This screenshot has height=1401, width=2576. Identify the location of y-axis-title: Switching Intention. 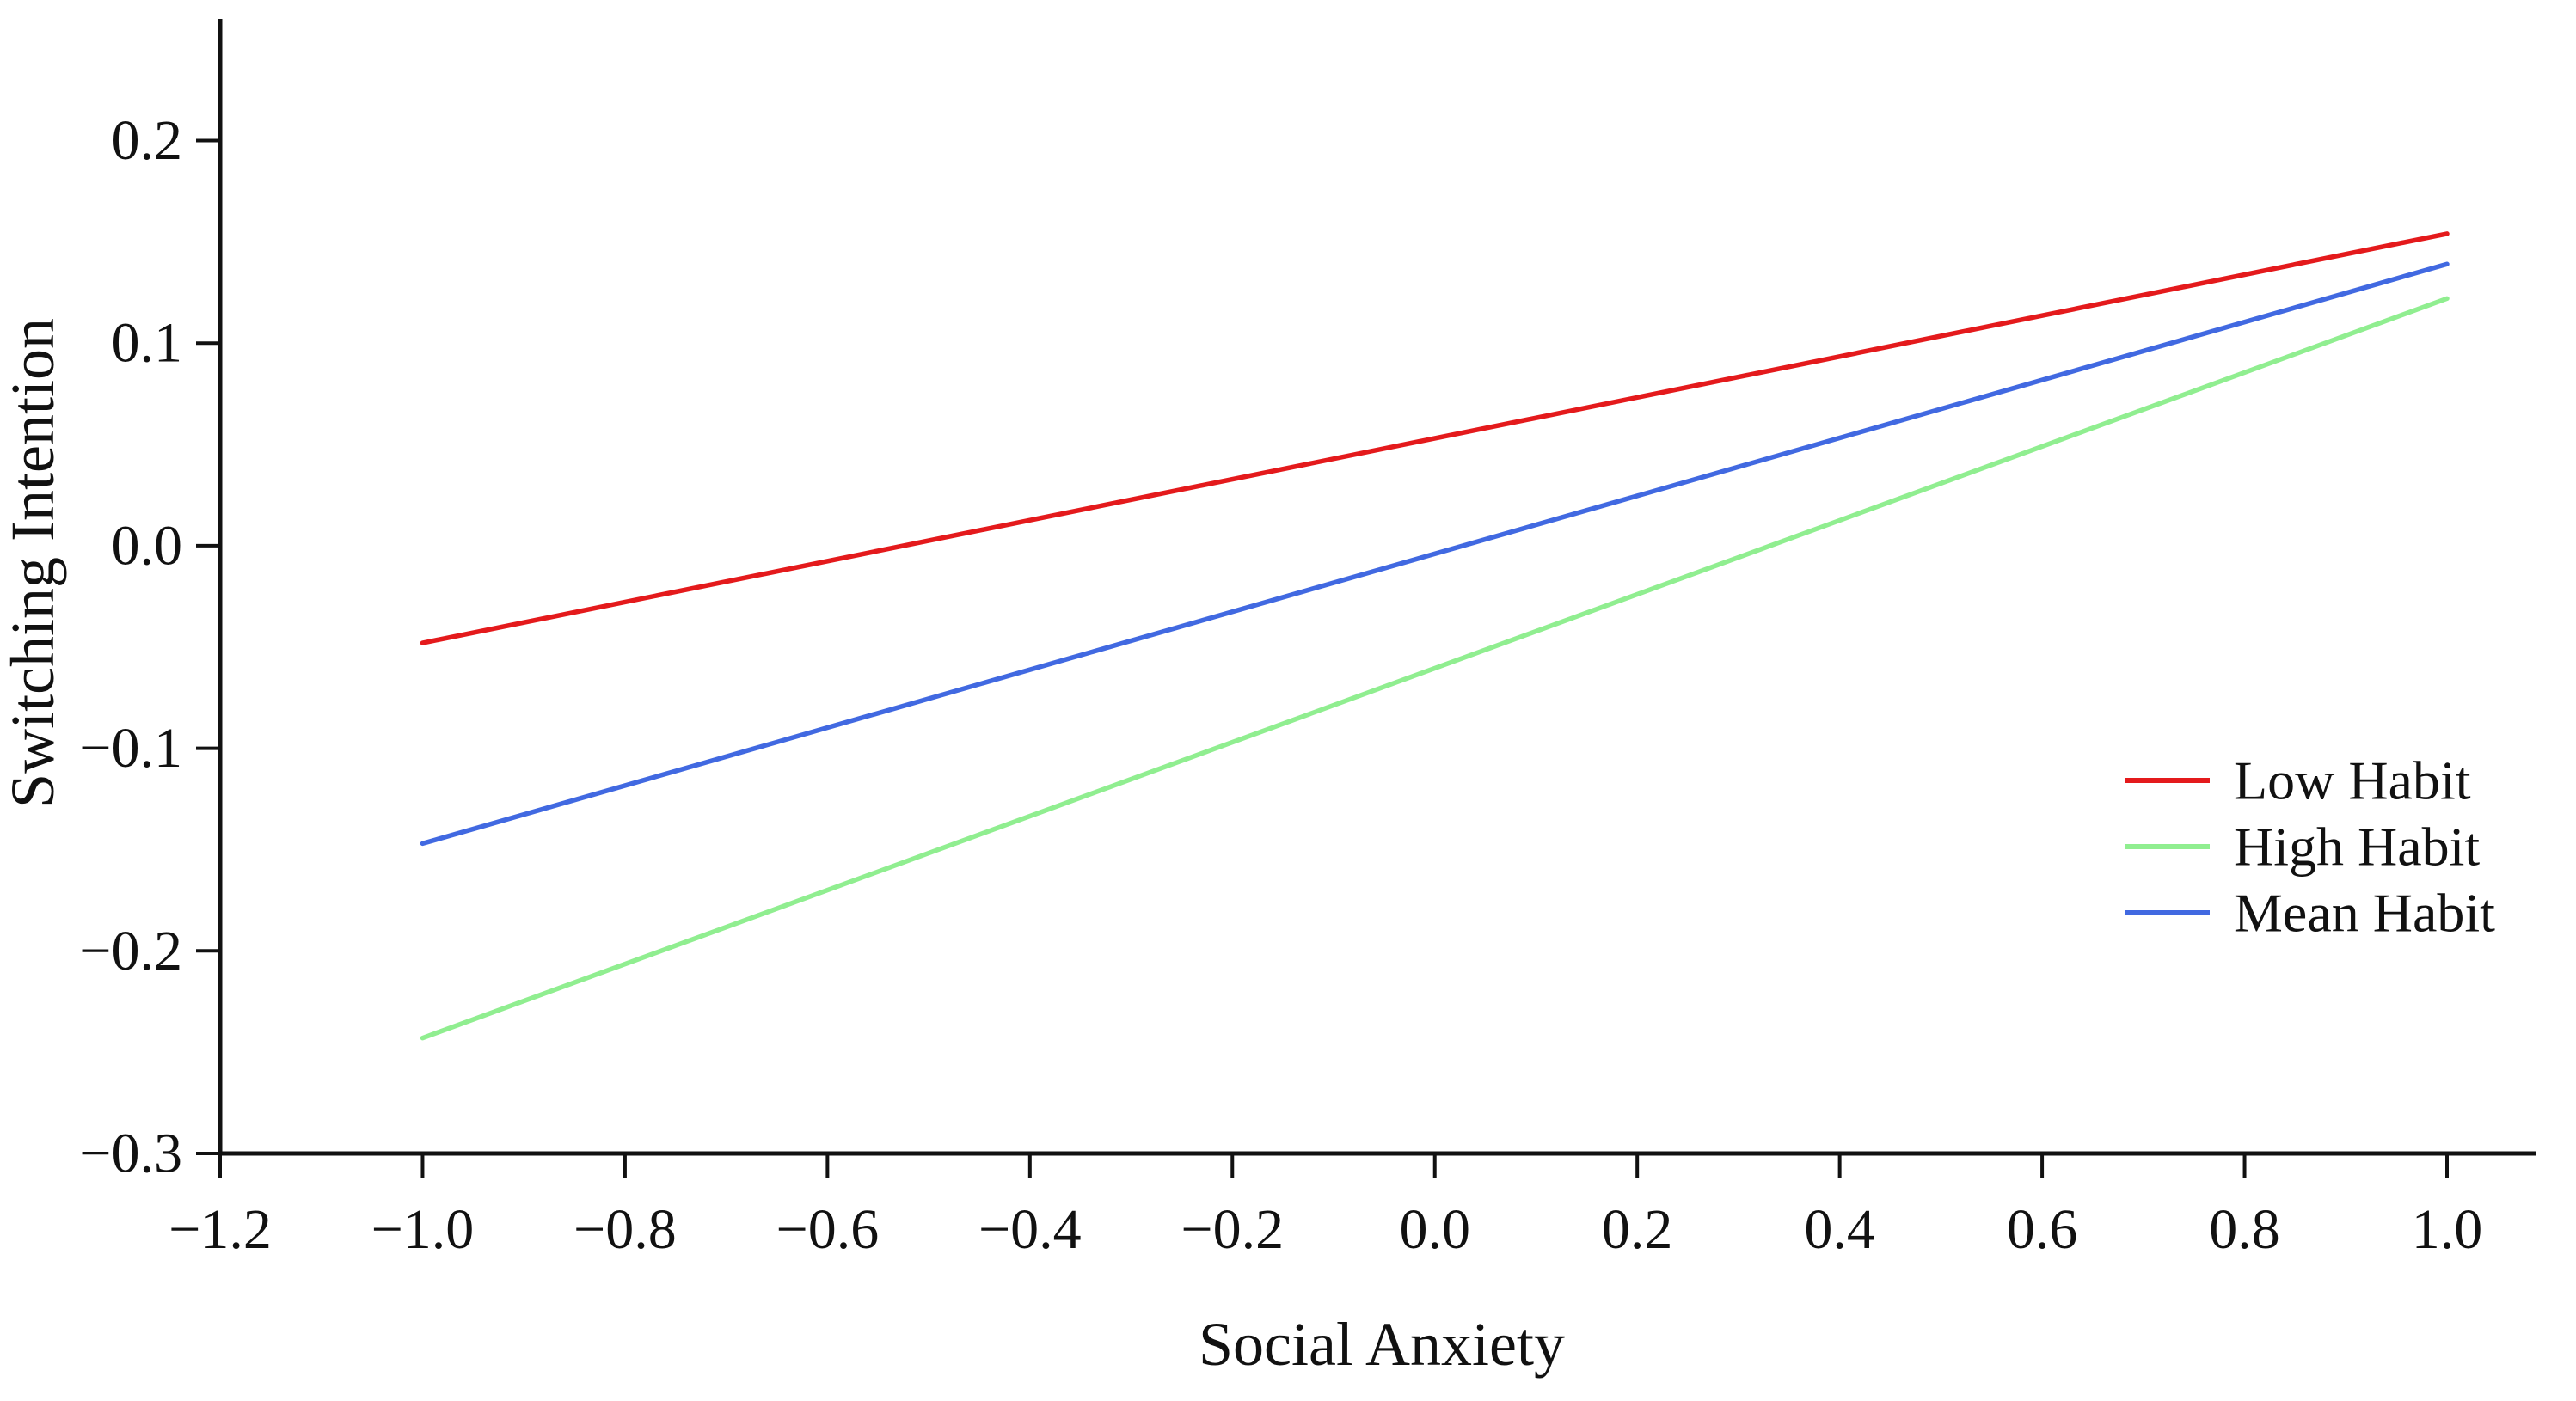
(33, 563).